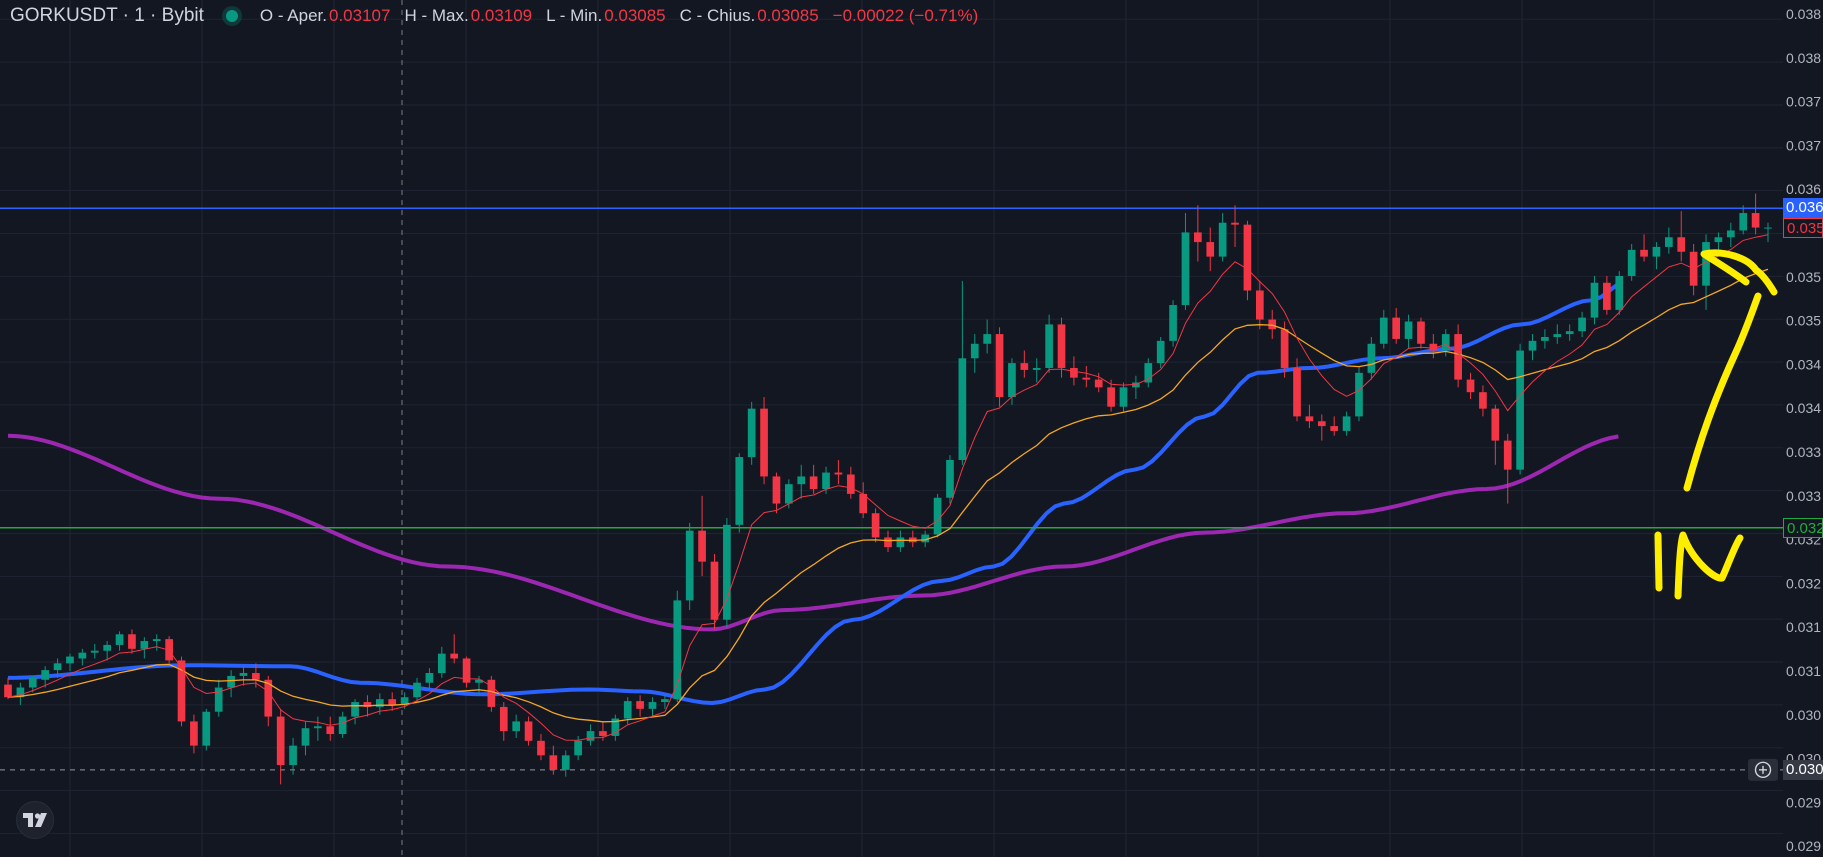 Image resolution: width=1823 pixels, height=857 pixels. I want to click on arrow-head-icon, so click(1739, 272).